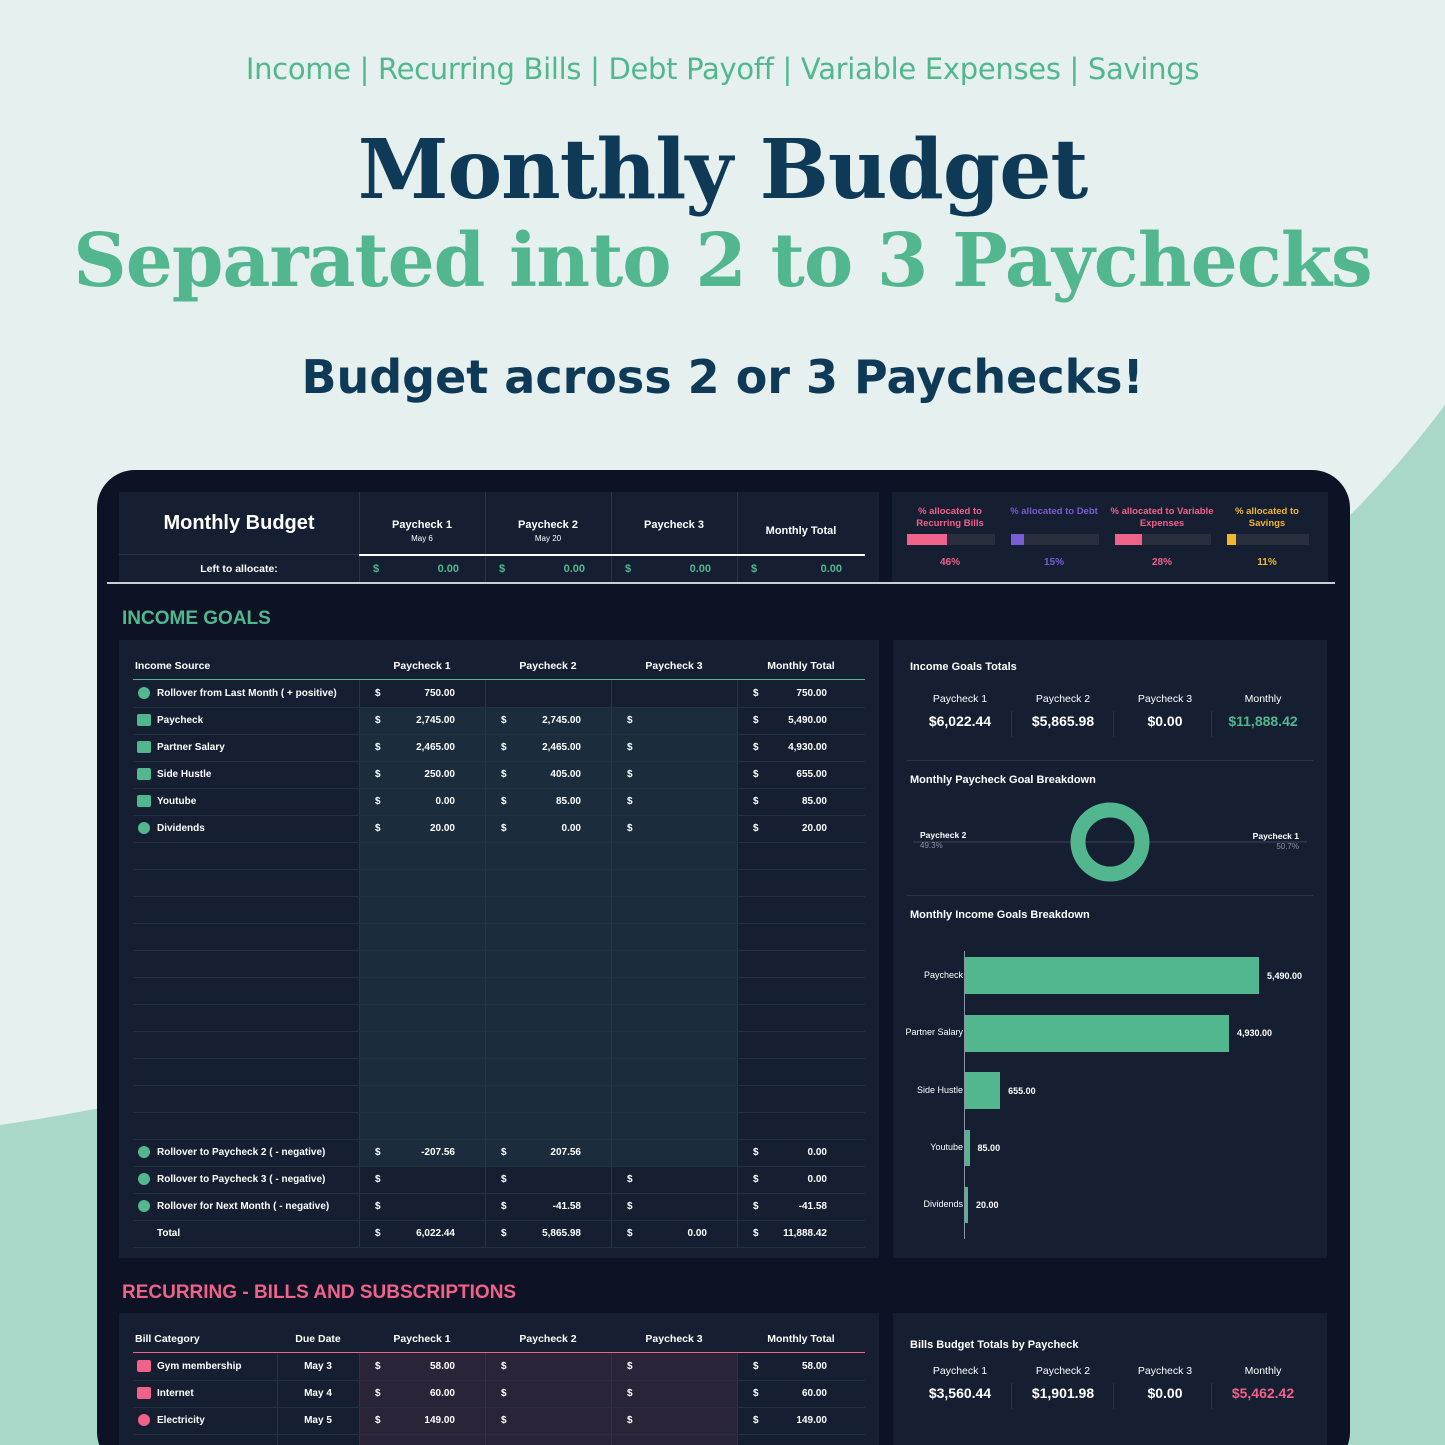 The image size is (1445, 1445). What do you see at coordinates (548, 666) in the screenshot?
I see `income-column-header: Paycheck 2` at bounding box center [548, 666].